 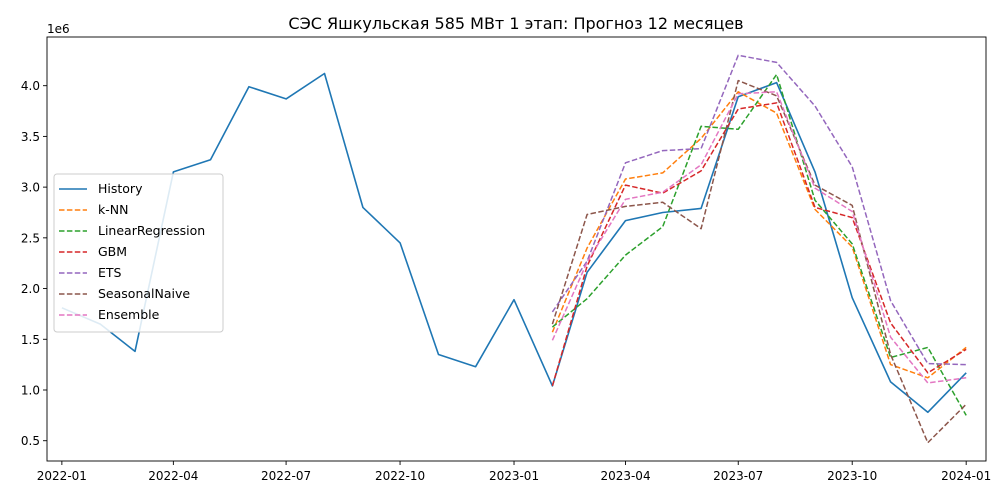 I want to click on x-tick-label: 2023-07, so click(x=738, y=476).